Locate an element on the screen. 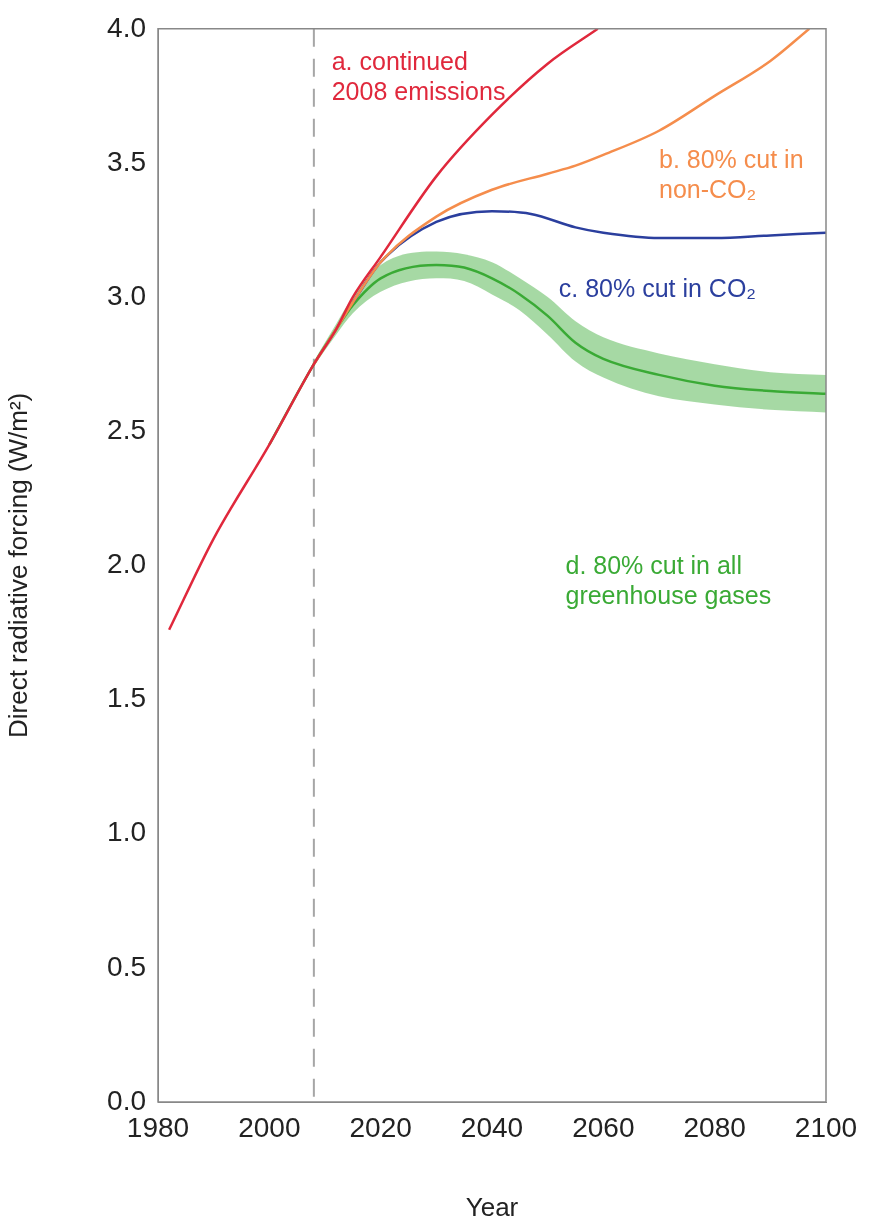 This screenshot has height=1224, width=873. x-tick-label: 2000 is located at coordinates (269, 1127).